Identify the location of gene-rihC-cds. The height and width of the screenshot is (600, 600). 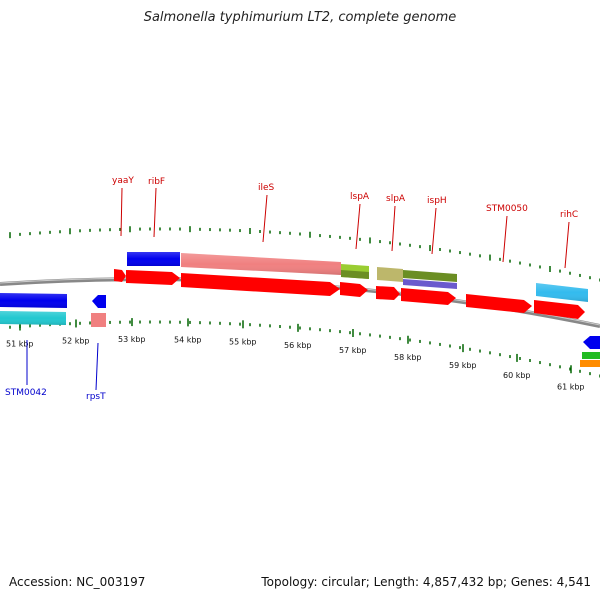
(559, 309).